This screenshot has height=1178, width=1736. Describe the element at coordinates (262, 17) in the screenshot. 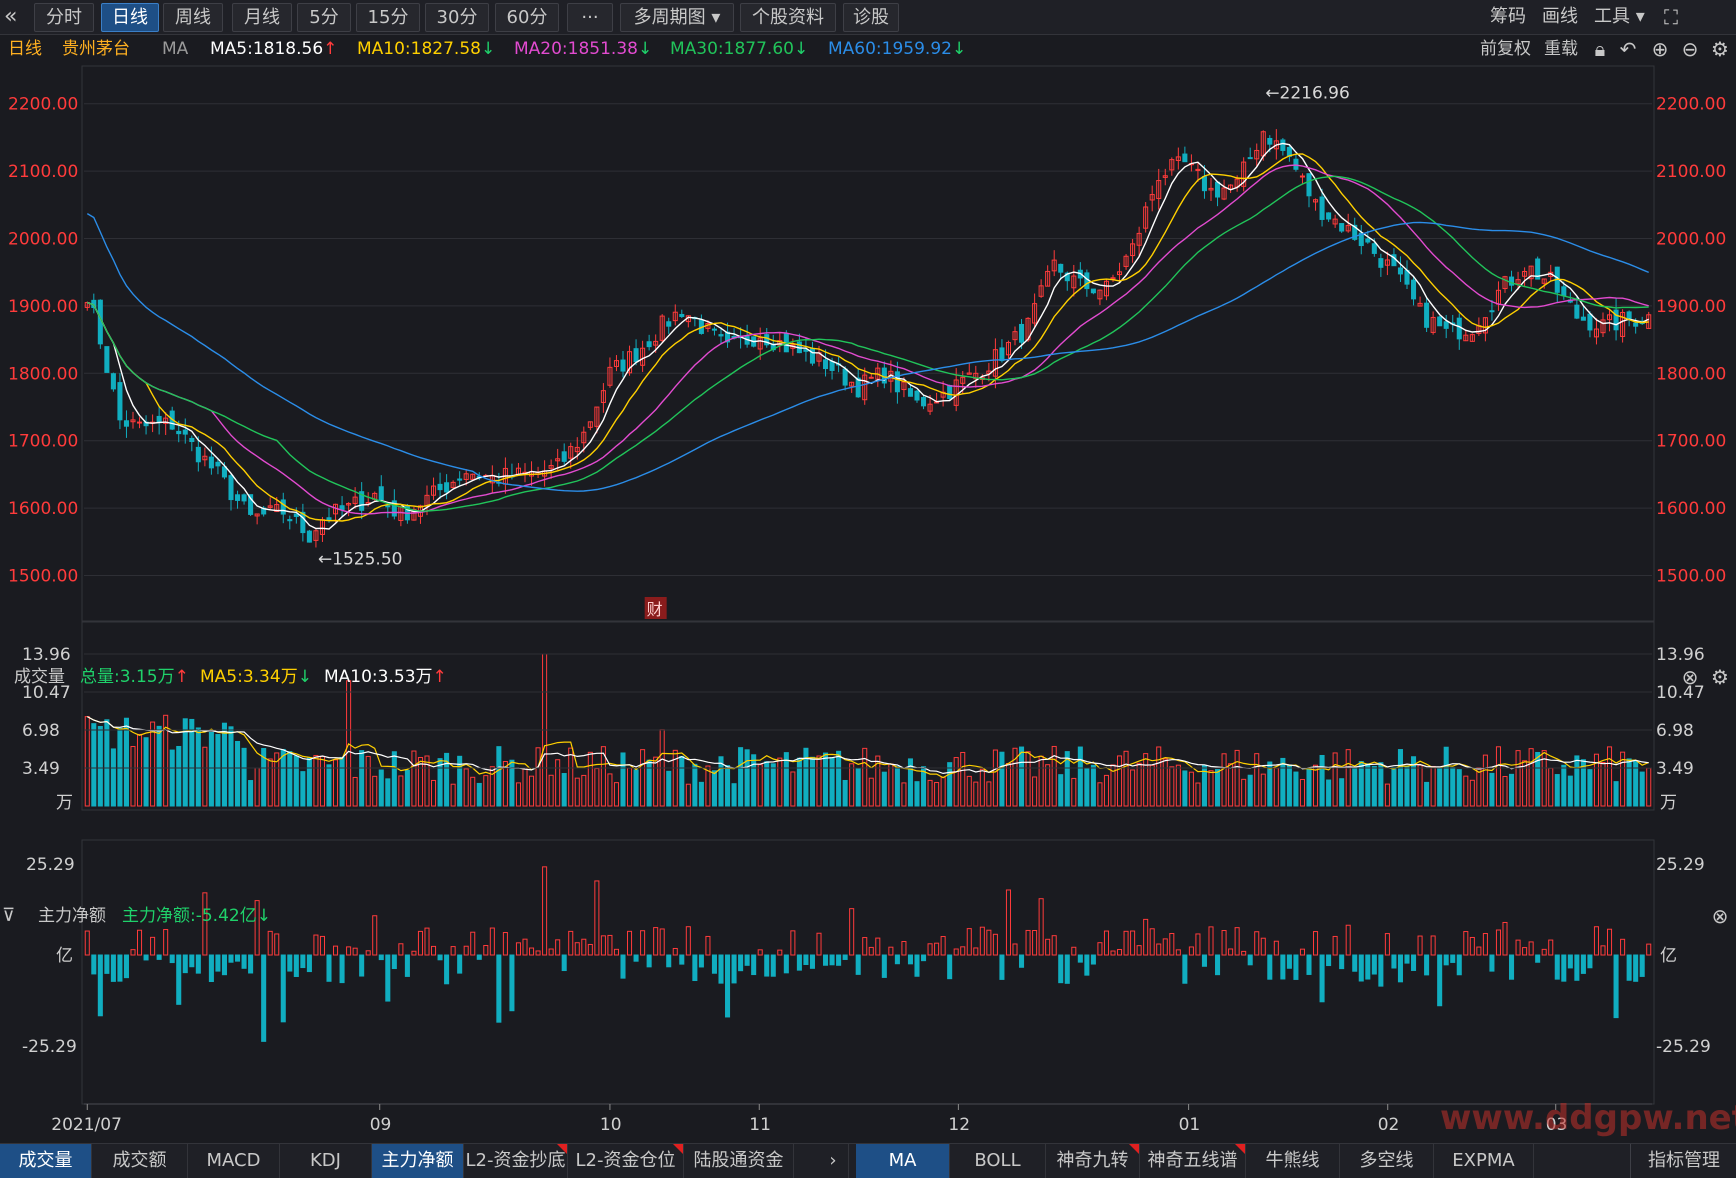

I see `tab-monthly: 月线` at that location.